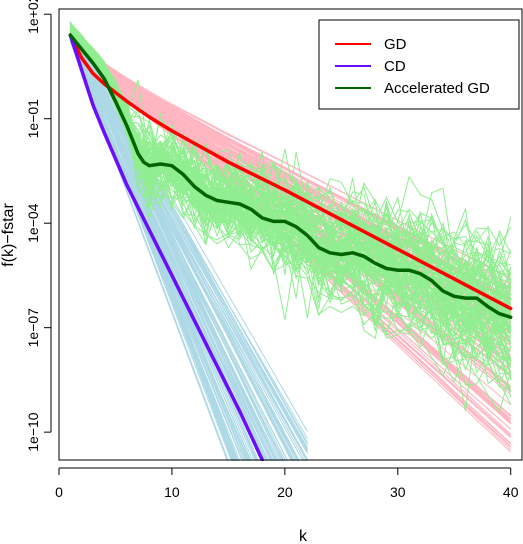 This screenshot has width=523, height=544. I want to click on x-tick-label: 30, so click(398, 492).